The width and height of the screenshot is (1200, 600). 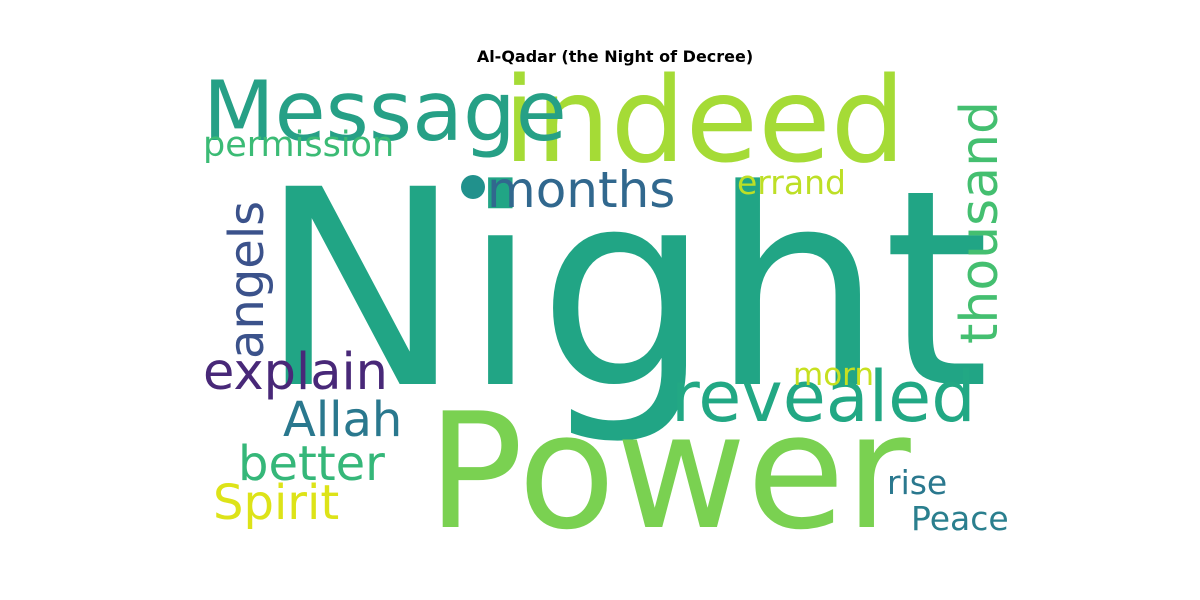 What do you see at coordinates (473, 187) in the screenshot?
I see `dot-mark` at bounding box center [473, 187].